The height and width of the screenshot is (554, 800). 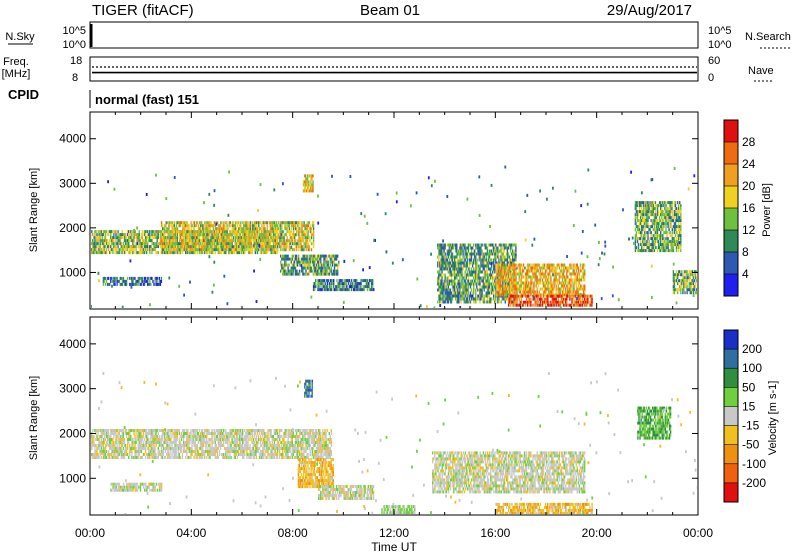 What do you see at coordinates (388, 69) in the screenshot?
I see `freq-panel: Freq. [MHz] 18 8 60 0 Nave` at bounding box center [388, 69].